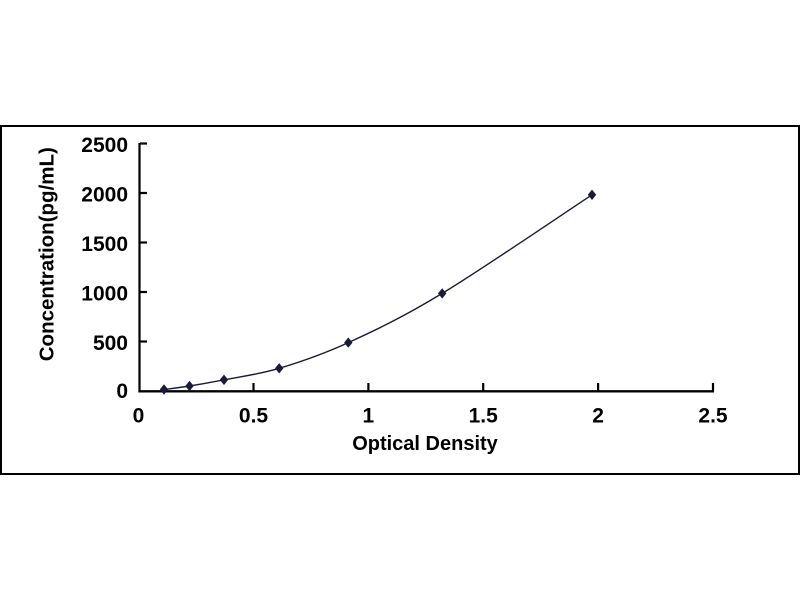 The image size is (800, 600). I want to click on svg-text: Concentration(pg/mL), so click(47, 254).